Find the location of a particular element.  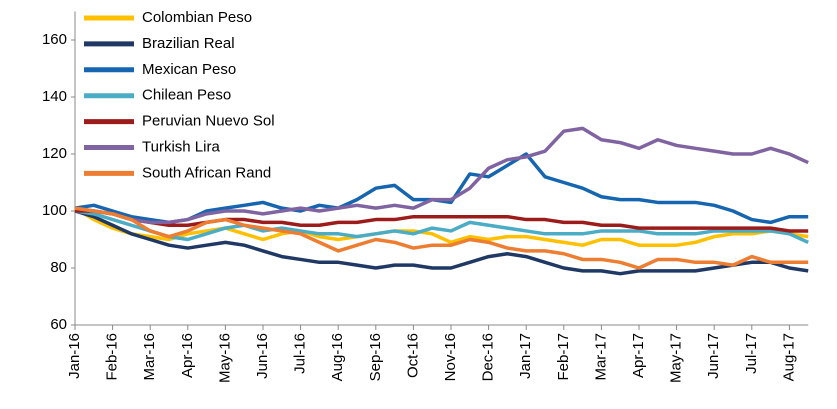

y-tick-label: 60 is located at coordinates (58, 324).